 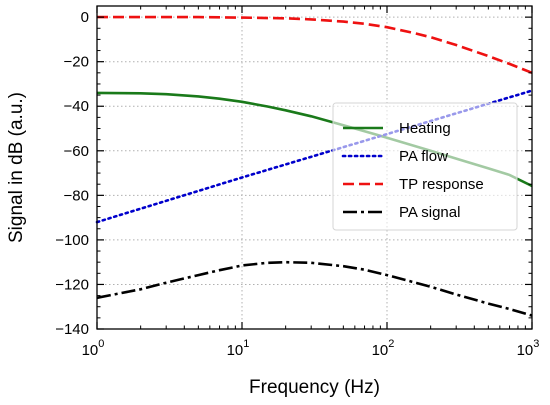 What do you see at coordinates (528, 348) in the screenshot?
I see `x-tick-label: 10³` at bounding box center [528, 348].